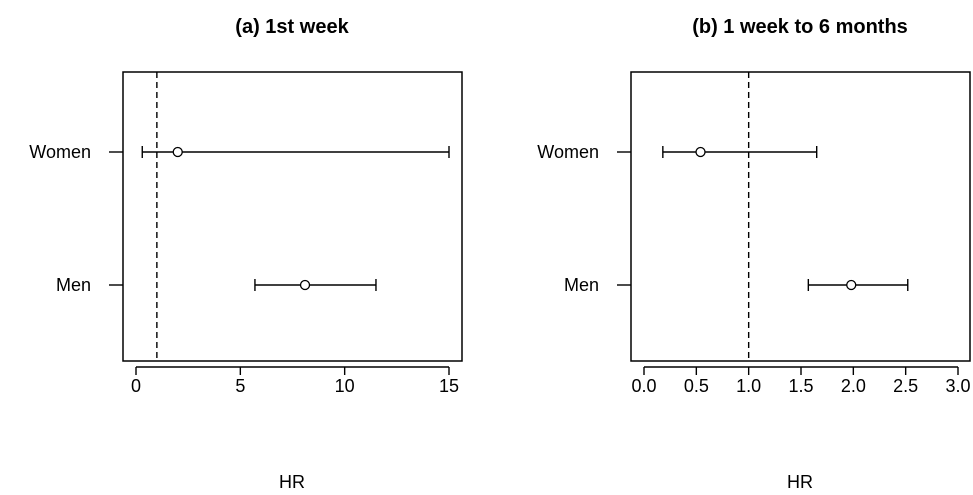 The image size is (973, 495). I want to click on x-tick-label: 0.5, so click(696, 386).